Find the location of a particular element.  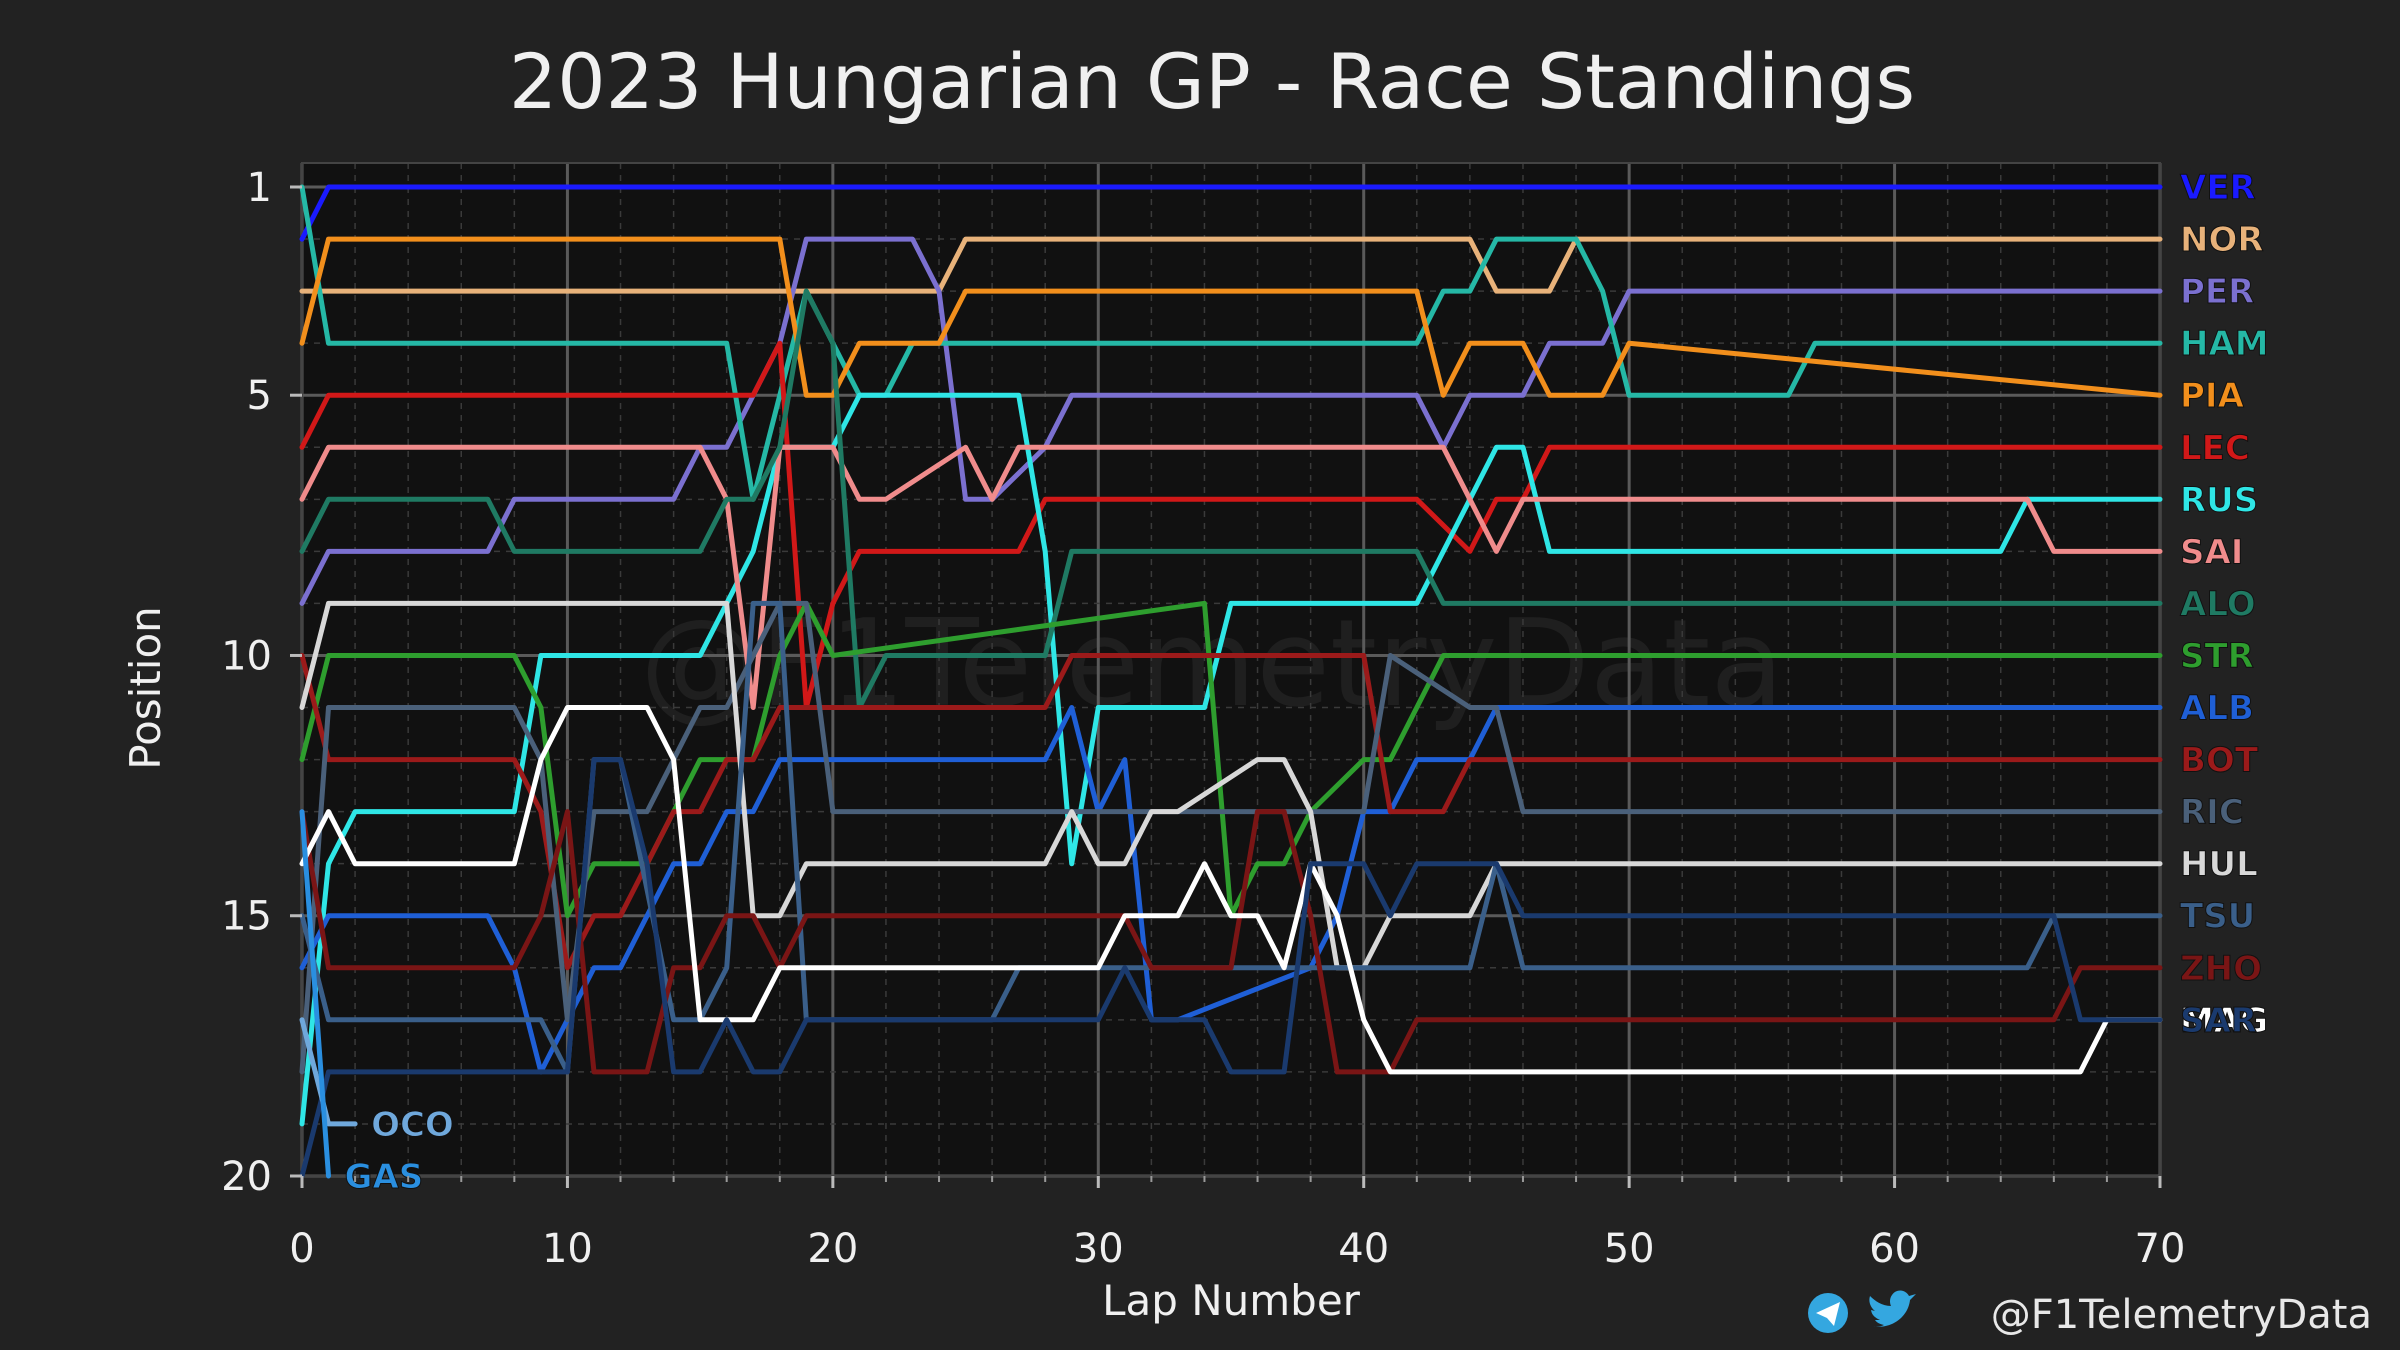

driver-label-alb: ALB is located at coordinates (2217, 709).